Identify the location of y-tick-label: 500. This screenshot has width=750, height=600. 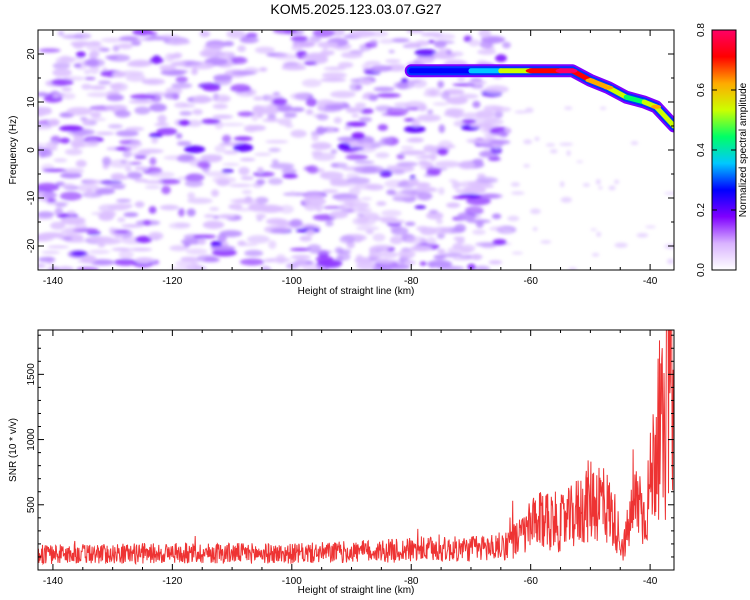
(31, 504).